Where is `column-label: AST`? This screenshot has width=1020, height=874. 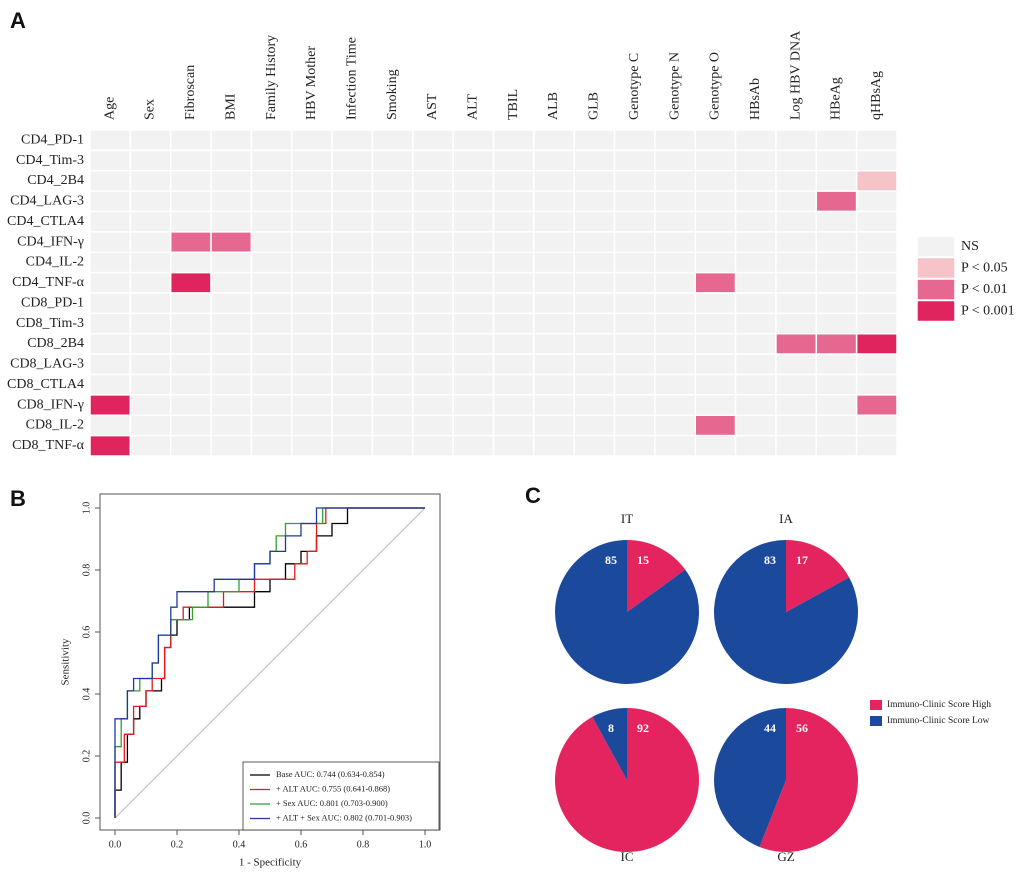
column-label: AST is located at coordinates (432, 106).